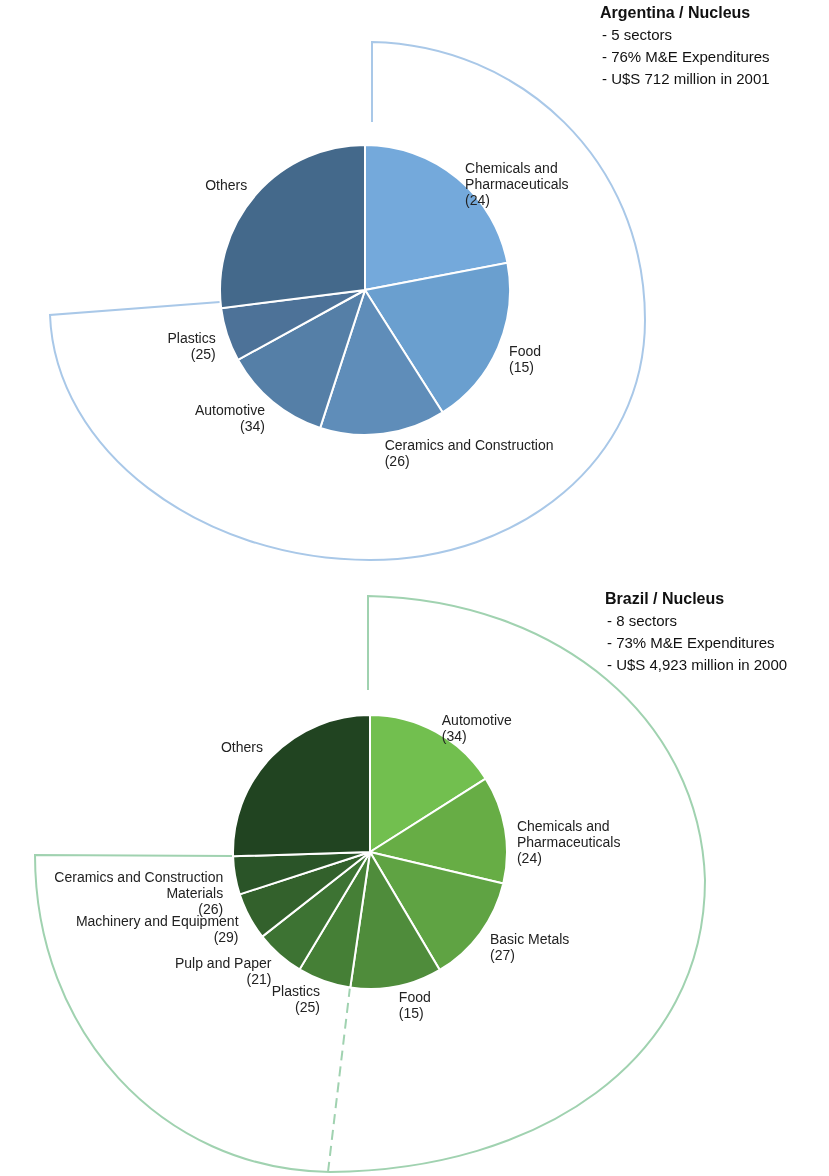 The image size is (829, 1176). Describe the element at coordinates (637, 35) in the screenshot. I see `text: - 5 sectors` at that location.